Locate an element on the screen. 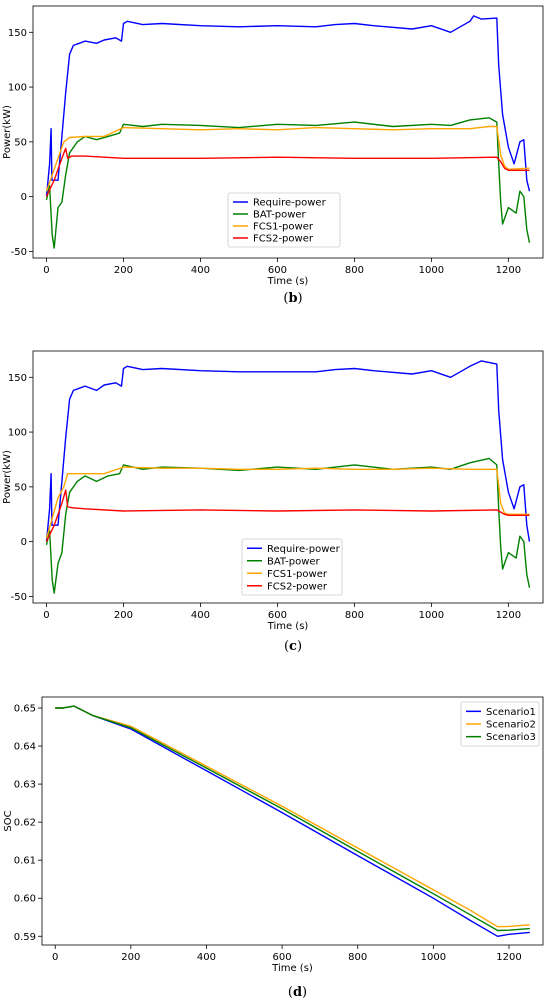 The image size is (550, 1005). series-line-bat-power is located at coordinates (288, 183).